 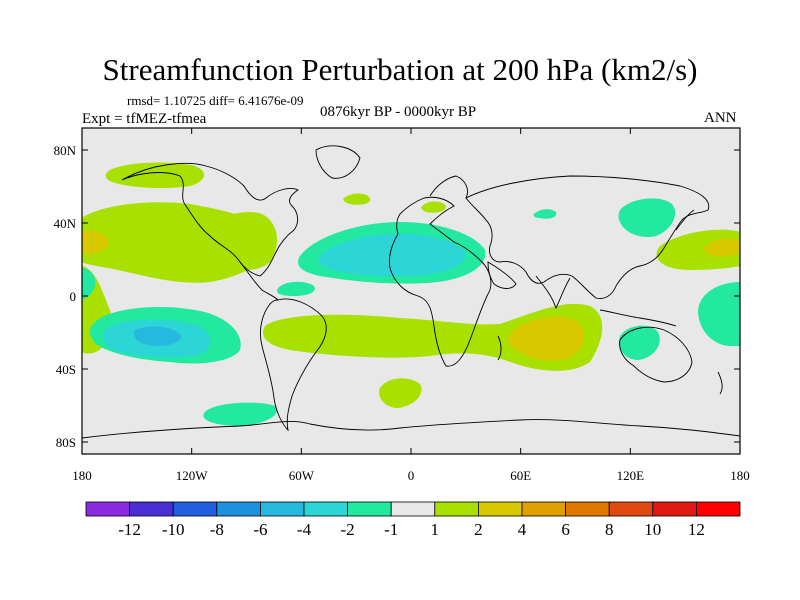 I want to click on colorbar-label: 12, so click(x=696, y=529).